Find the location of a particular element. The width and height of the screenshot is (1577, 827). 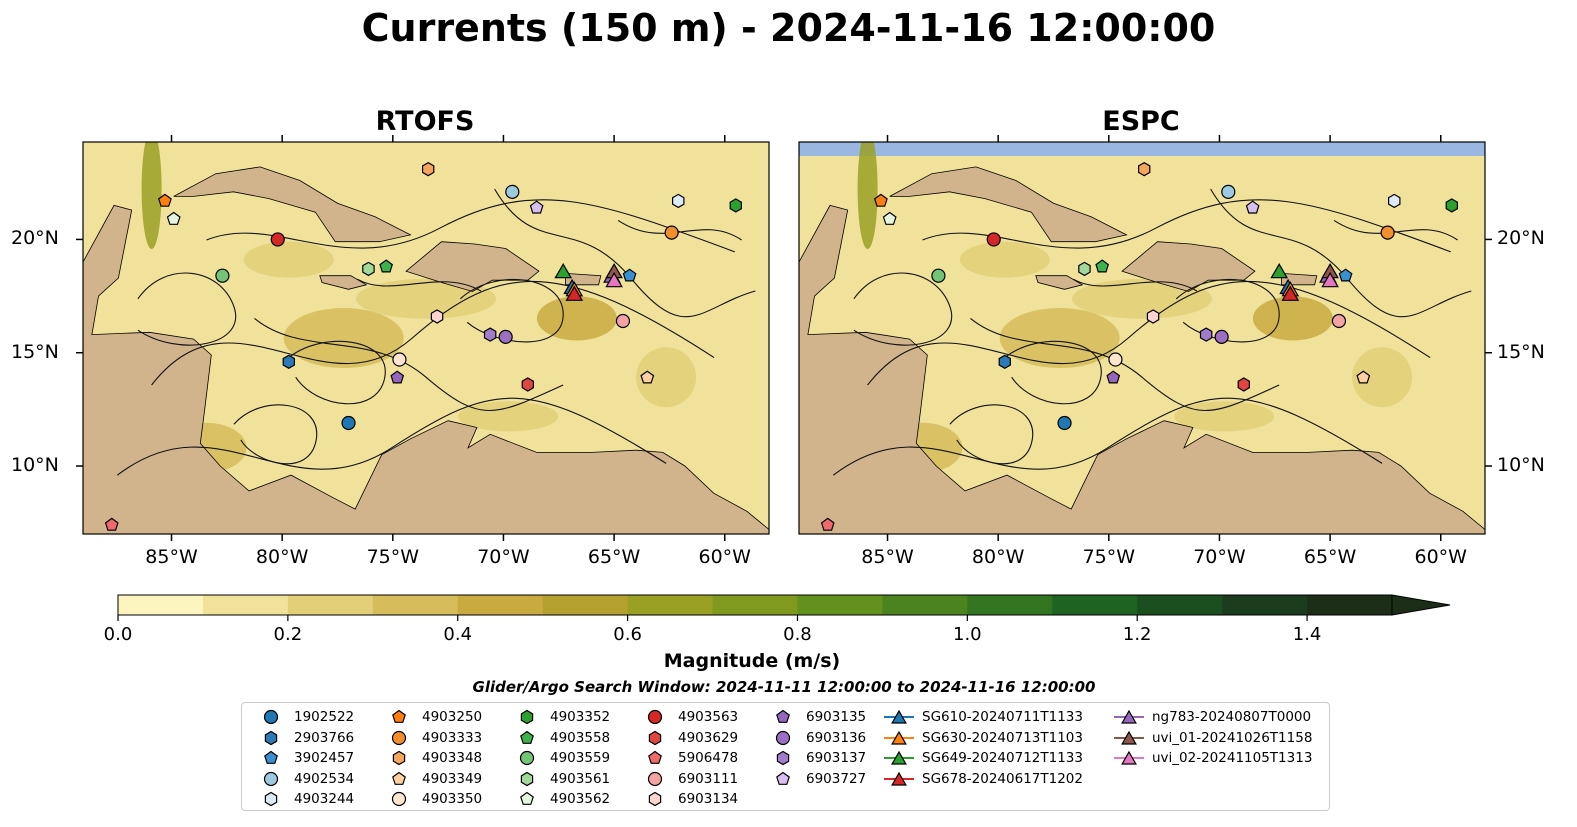

colorbar-tick-label: 1.0 is located at coordinates (967, 634).